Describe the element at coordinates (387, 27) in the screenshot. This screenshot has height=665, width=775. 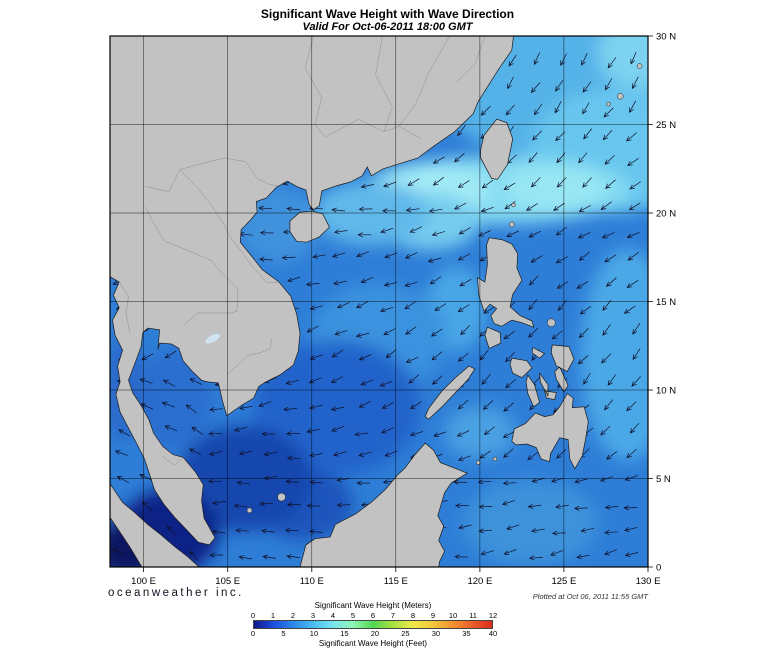
I see `valid-time-subtitle: Valid For Oct-06-2011 18:00 GMT` at that location.